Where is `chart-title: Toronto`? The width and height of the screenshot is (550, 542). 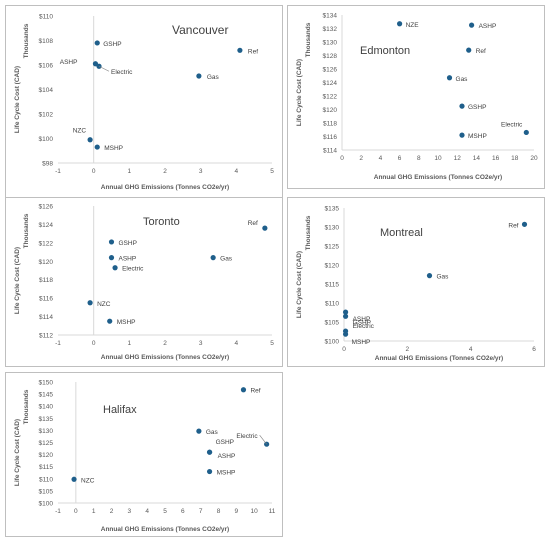 chart-title: Toronto is located at coordinates (161, 222).